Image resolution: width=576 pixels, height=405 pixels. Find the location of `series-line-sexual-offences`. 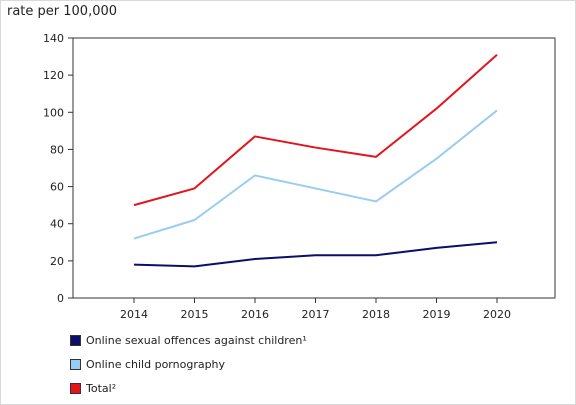

series-line-sexual-offences is located at coordinates (315, 254).